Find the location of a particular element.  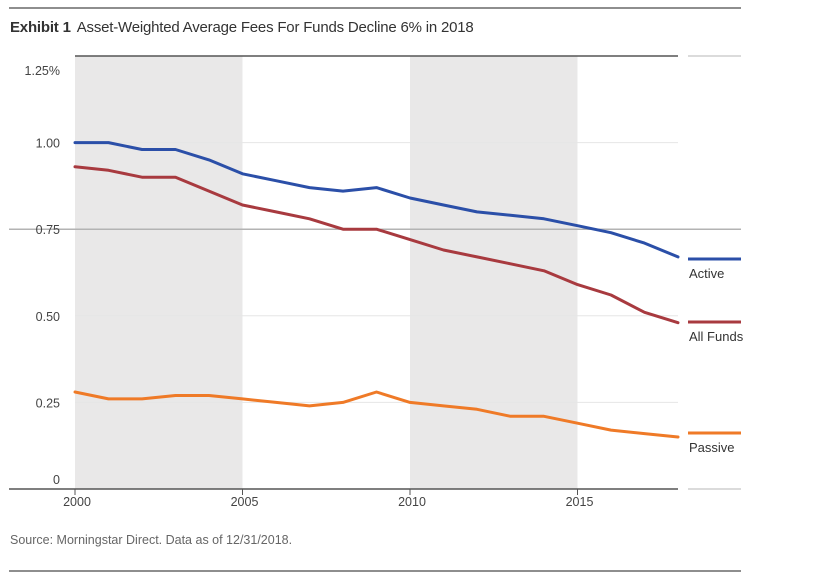

y-tick-label-4: 1.00 is located at coordinates (48, 144).